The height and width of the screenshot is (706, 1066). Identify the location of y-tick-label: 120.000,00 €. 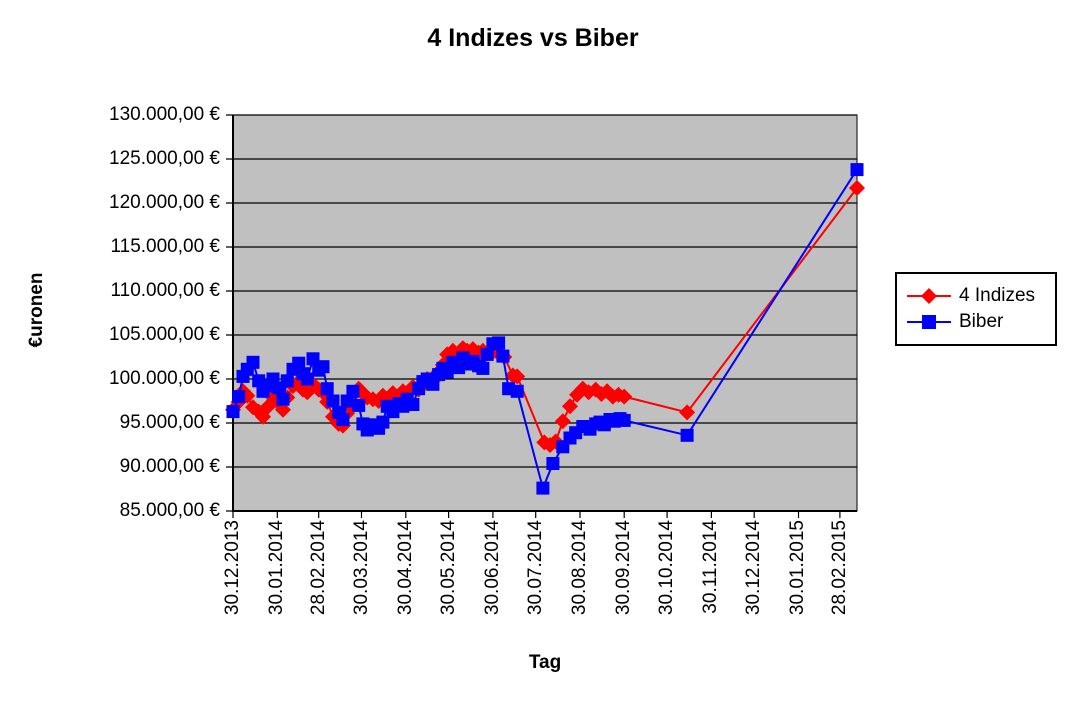
(164, 202).